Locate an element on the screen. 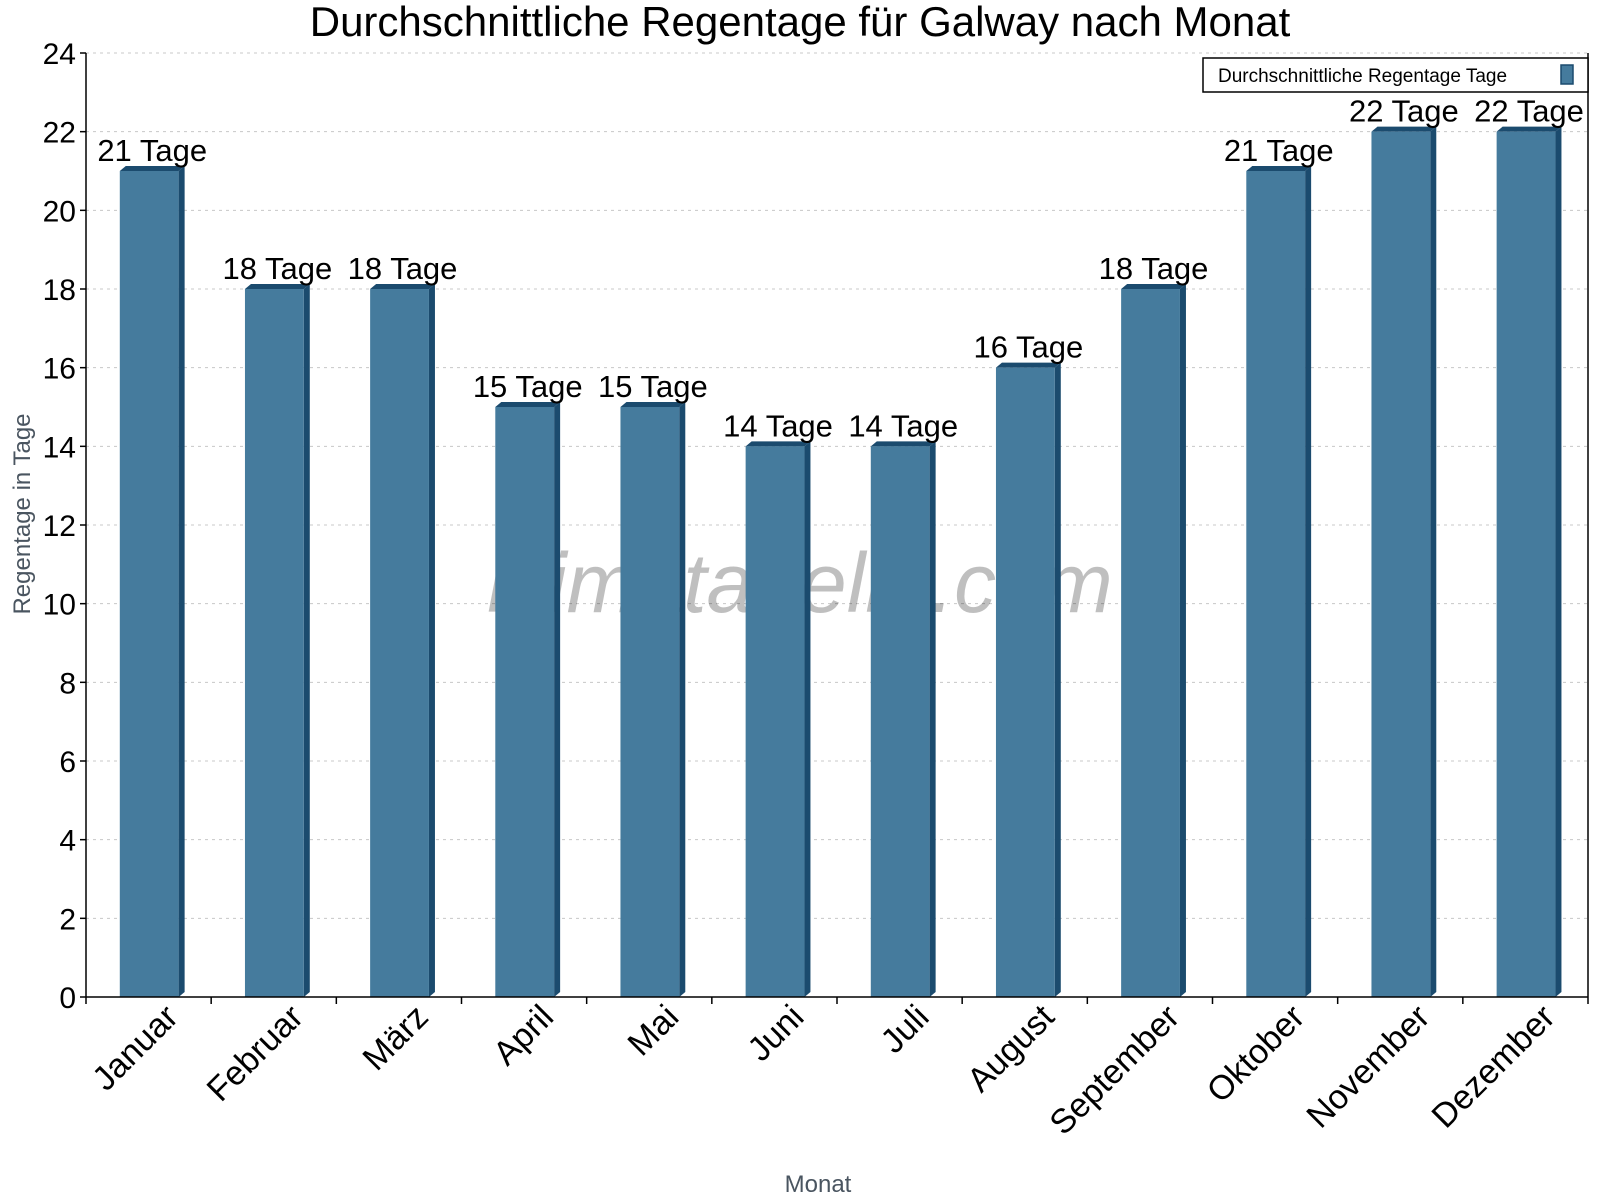  x-tick-label: Mai is located at coordinates (654, 1031).